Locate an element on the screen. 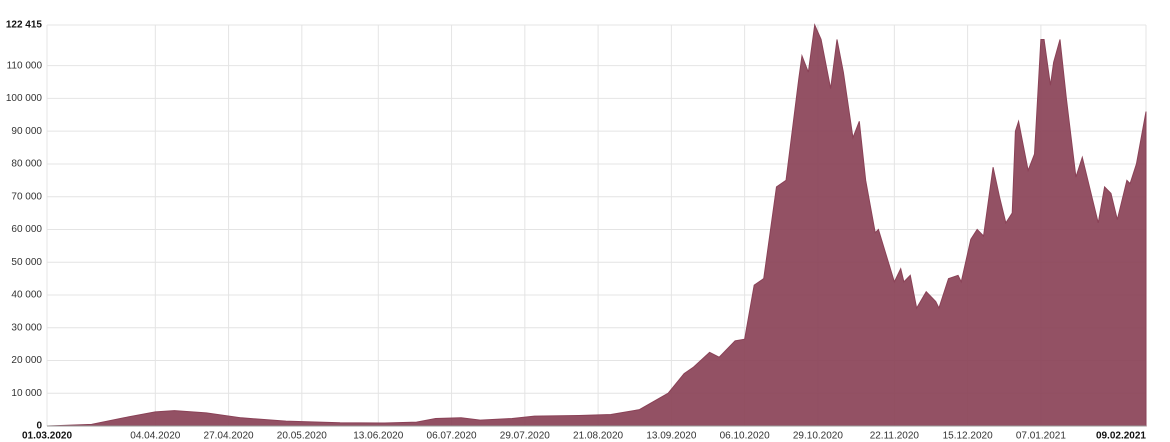  y-tick-label: 90 000 is located at coordinates (26, 131).